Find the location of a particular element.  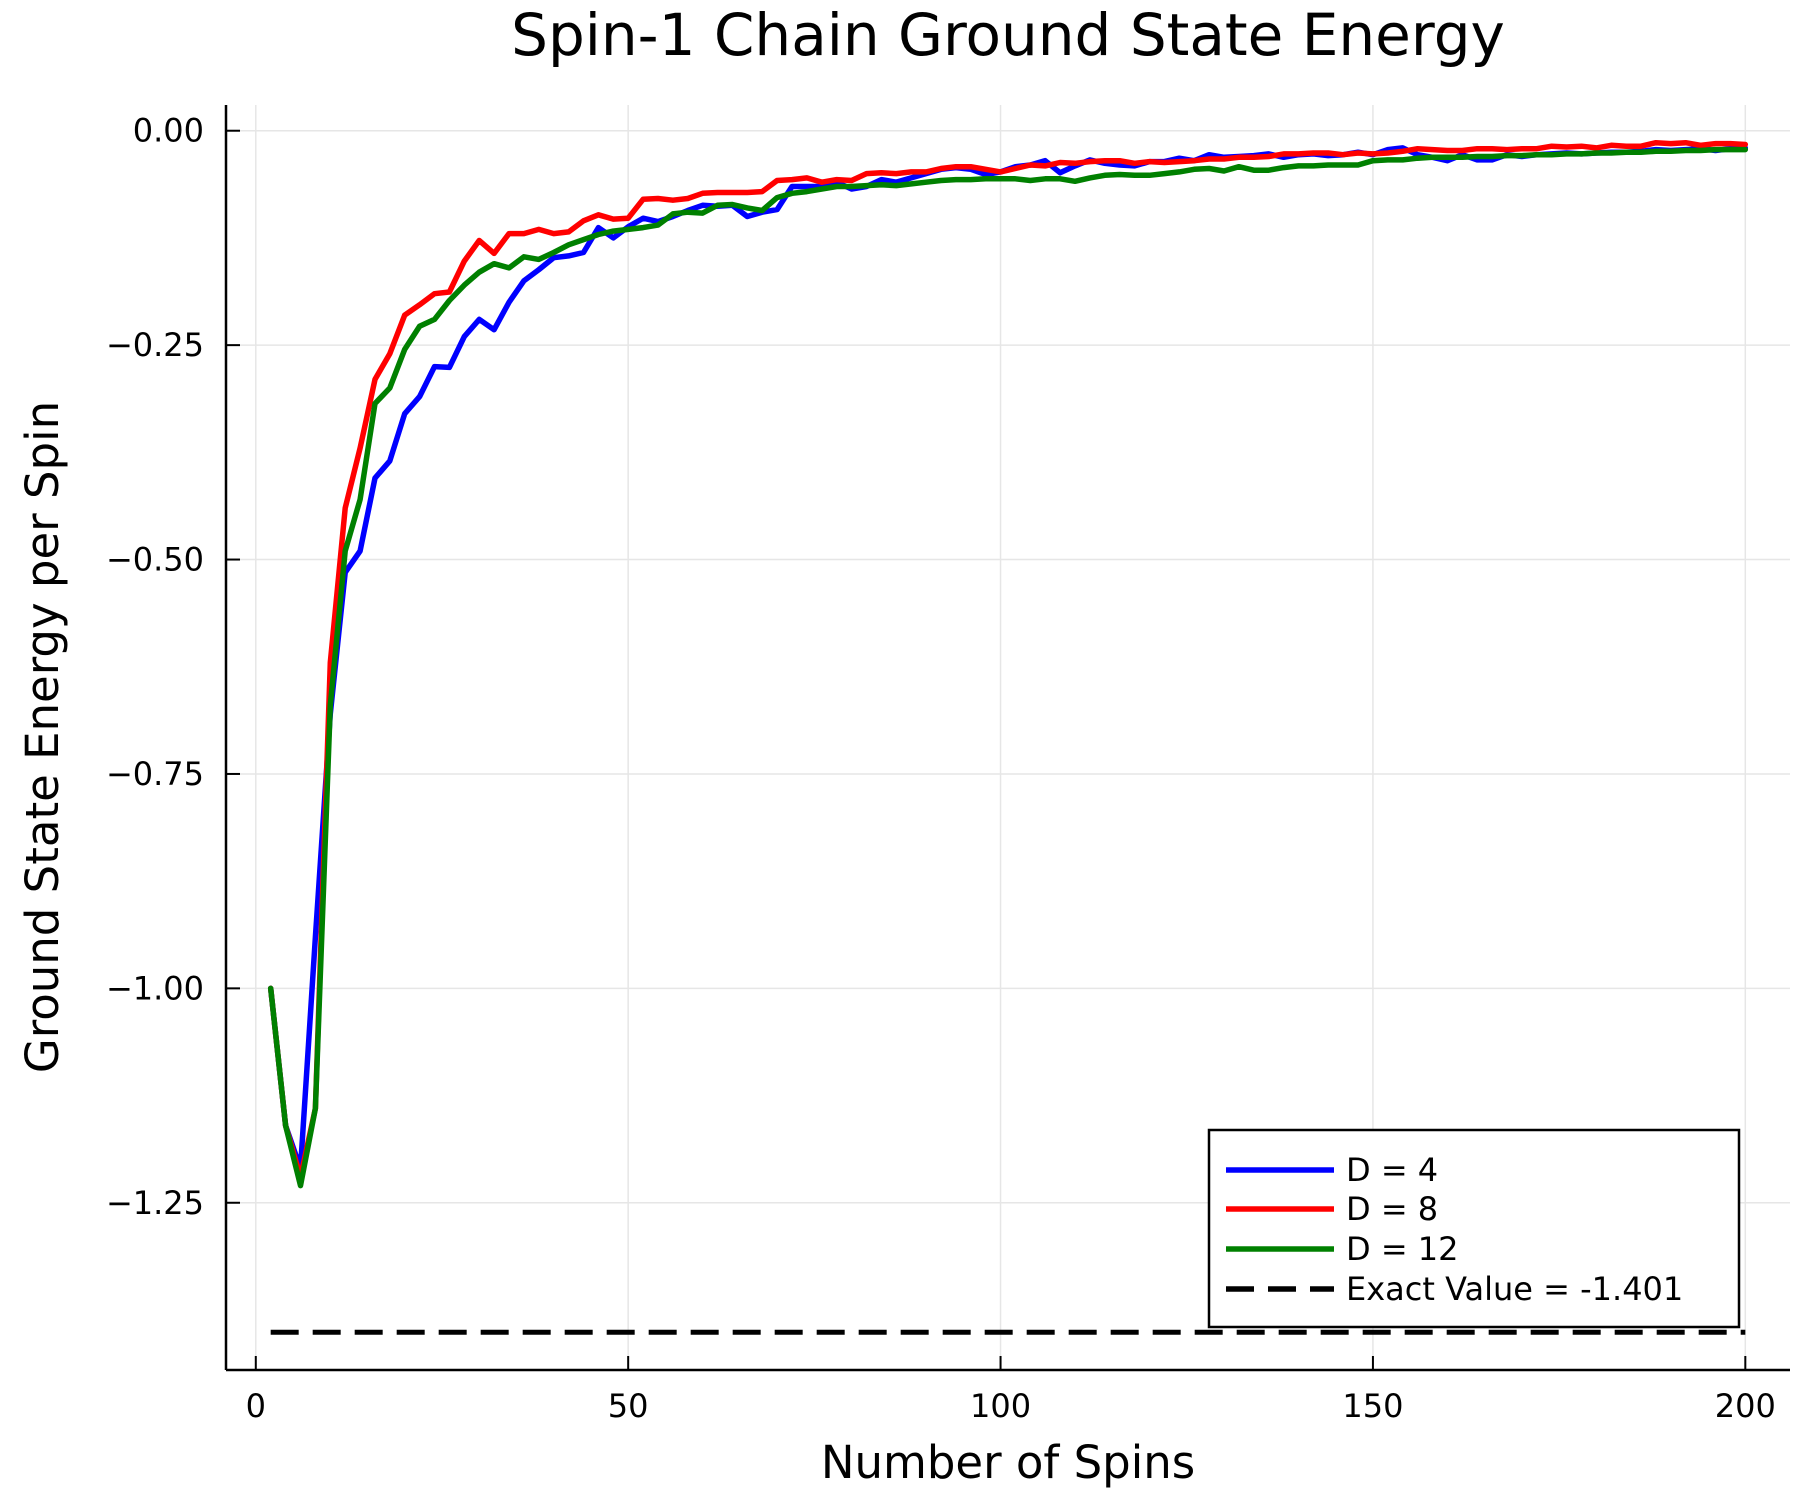

y-tick-label: −0.25 is located at coordinates (155, 345).